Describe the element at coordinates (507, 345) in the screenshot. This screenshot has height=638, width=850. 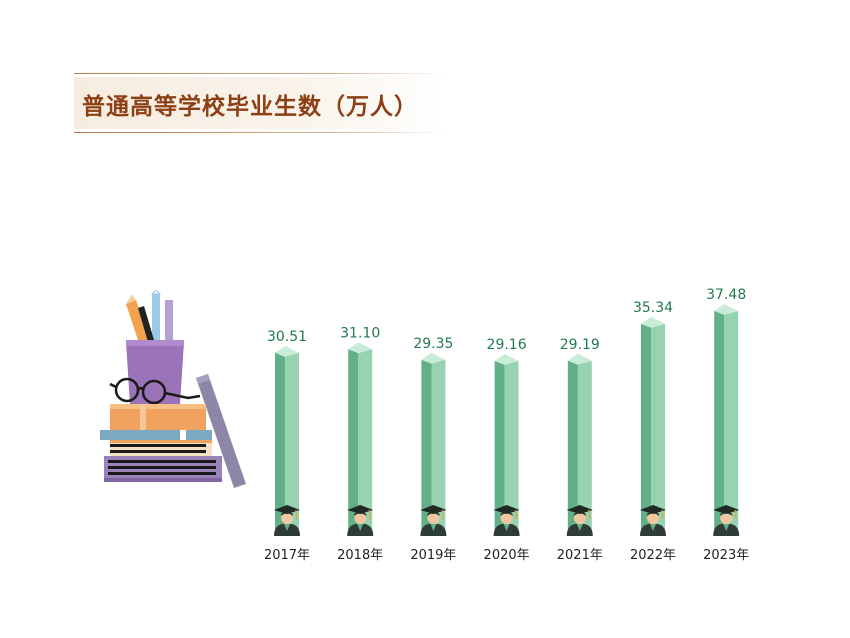
I see `data-label: 29.16` at that location.